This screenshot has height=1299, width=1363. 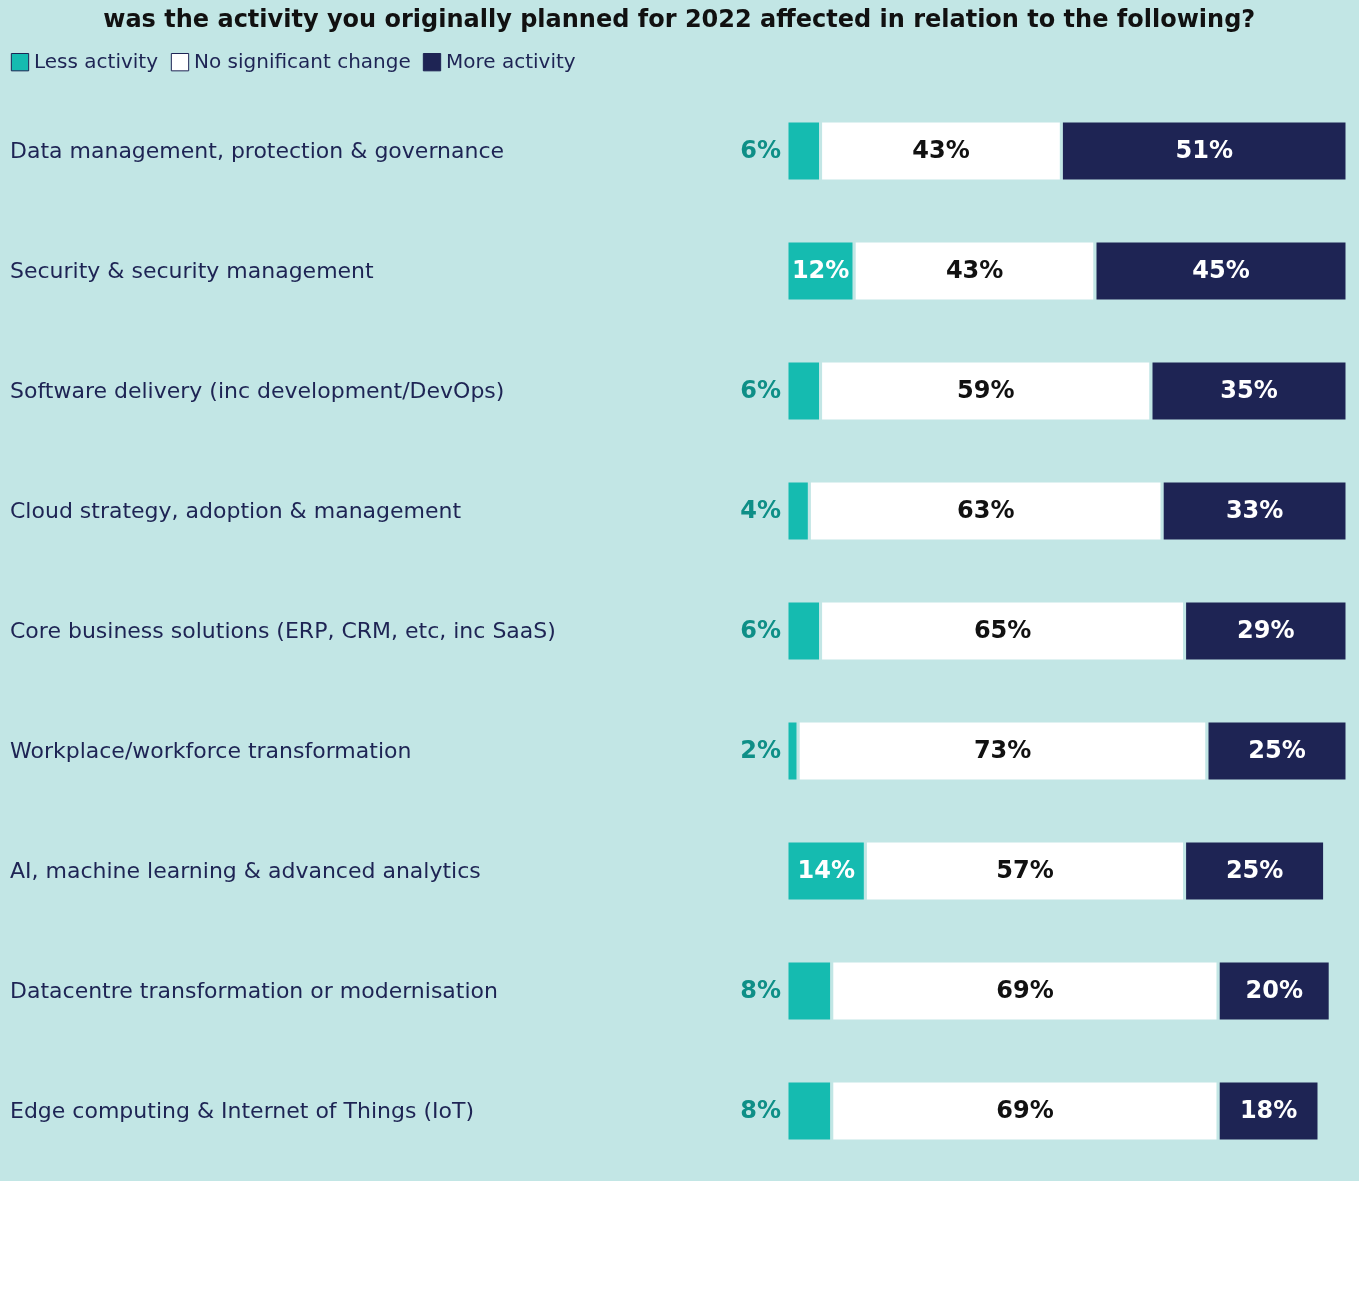 I want to click on data-label: 20%, so click(x=1274, y=990).